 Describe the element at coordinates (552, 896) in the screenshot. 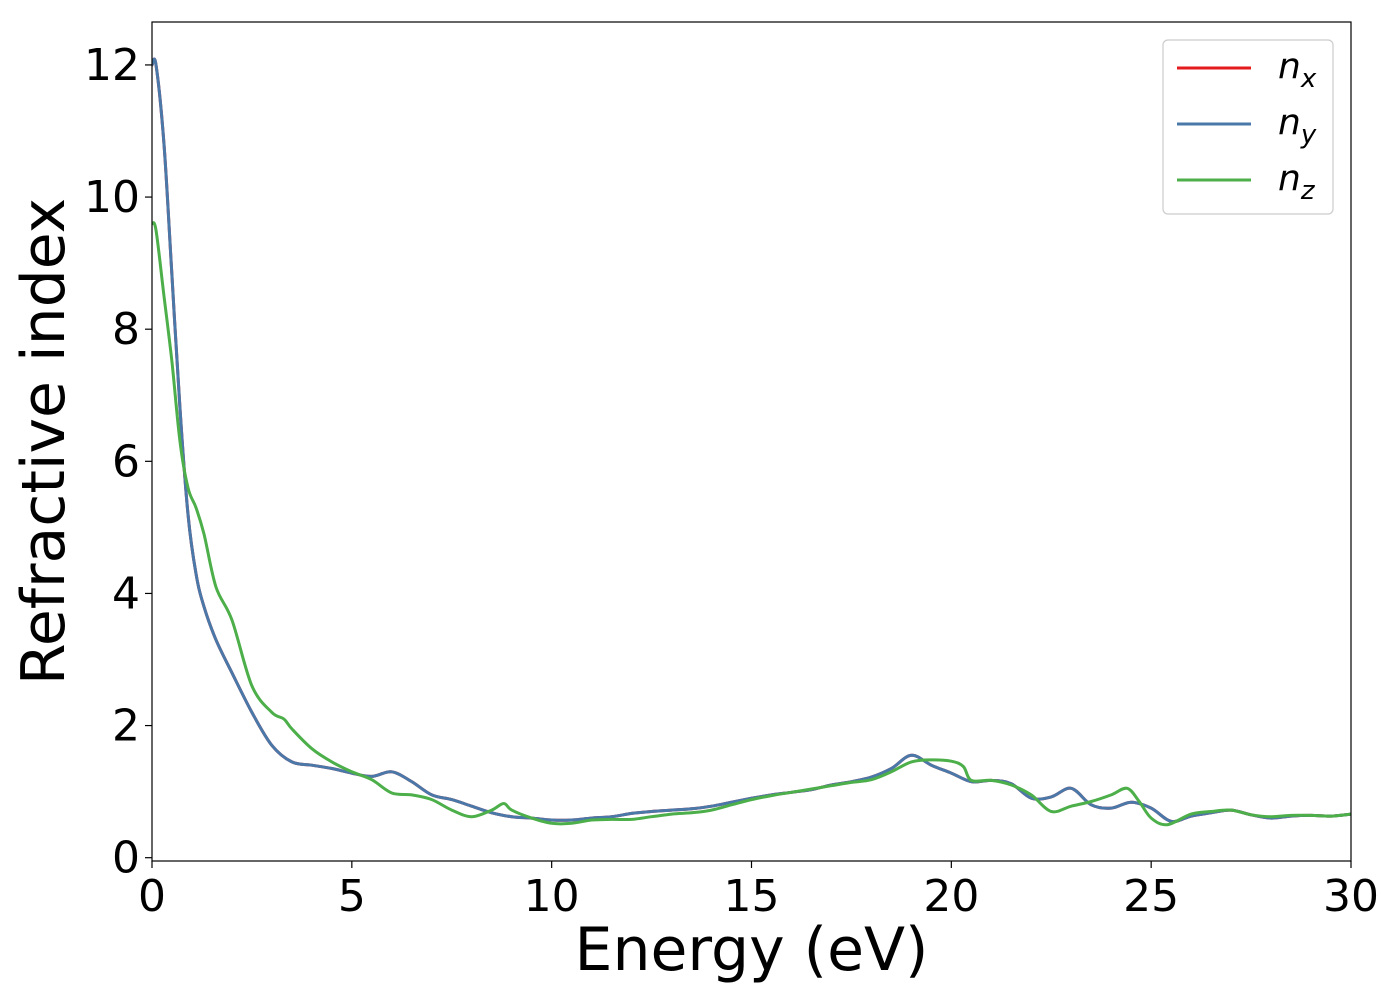

I see `x-tick-label: 10` at that location.